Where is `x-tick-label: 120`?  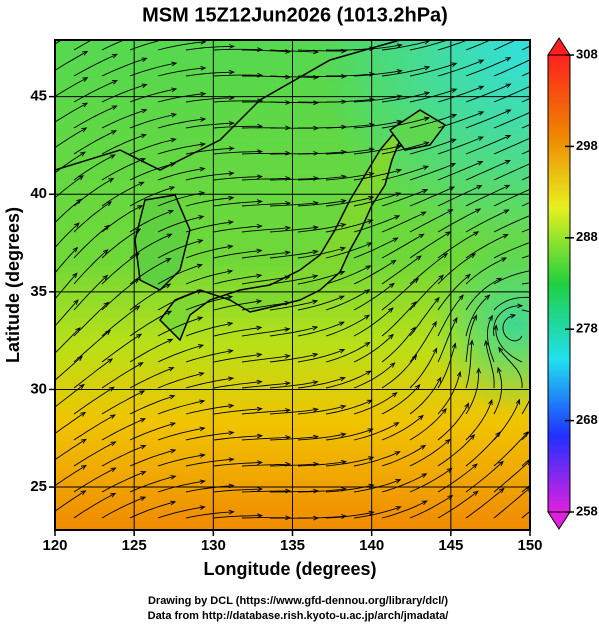
x-tick-label: 120 is located at coordinates (54, 545).